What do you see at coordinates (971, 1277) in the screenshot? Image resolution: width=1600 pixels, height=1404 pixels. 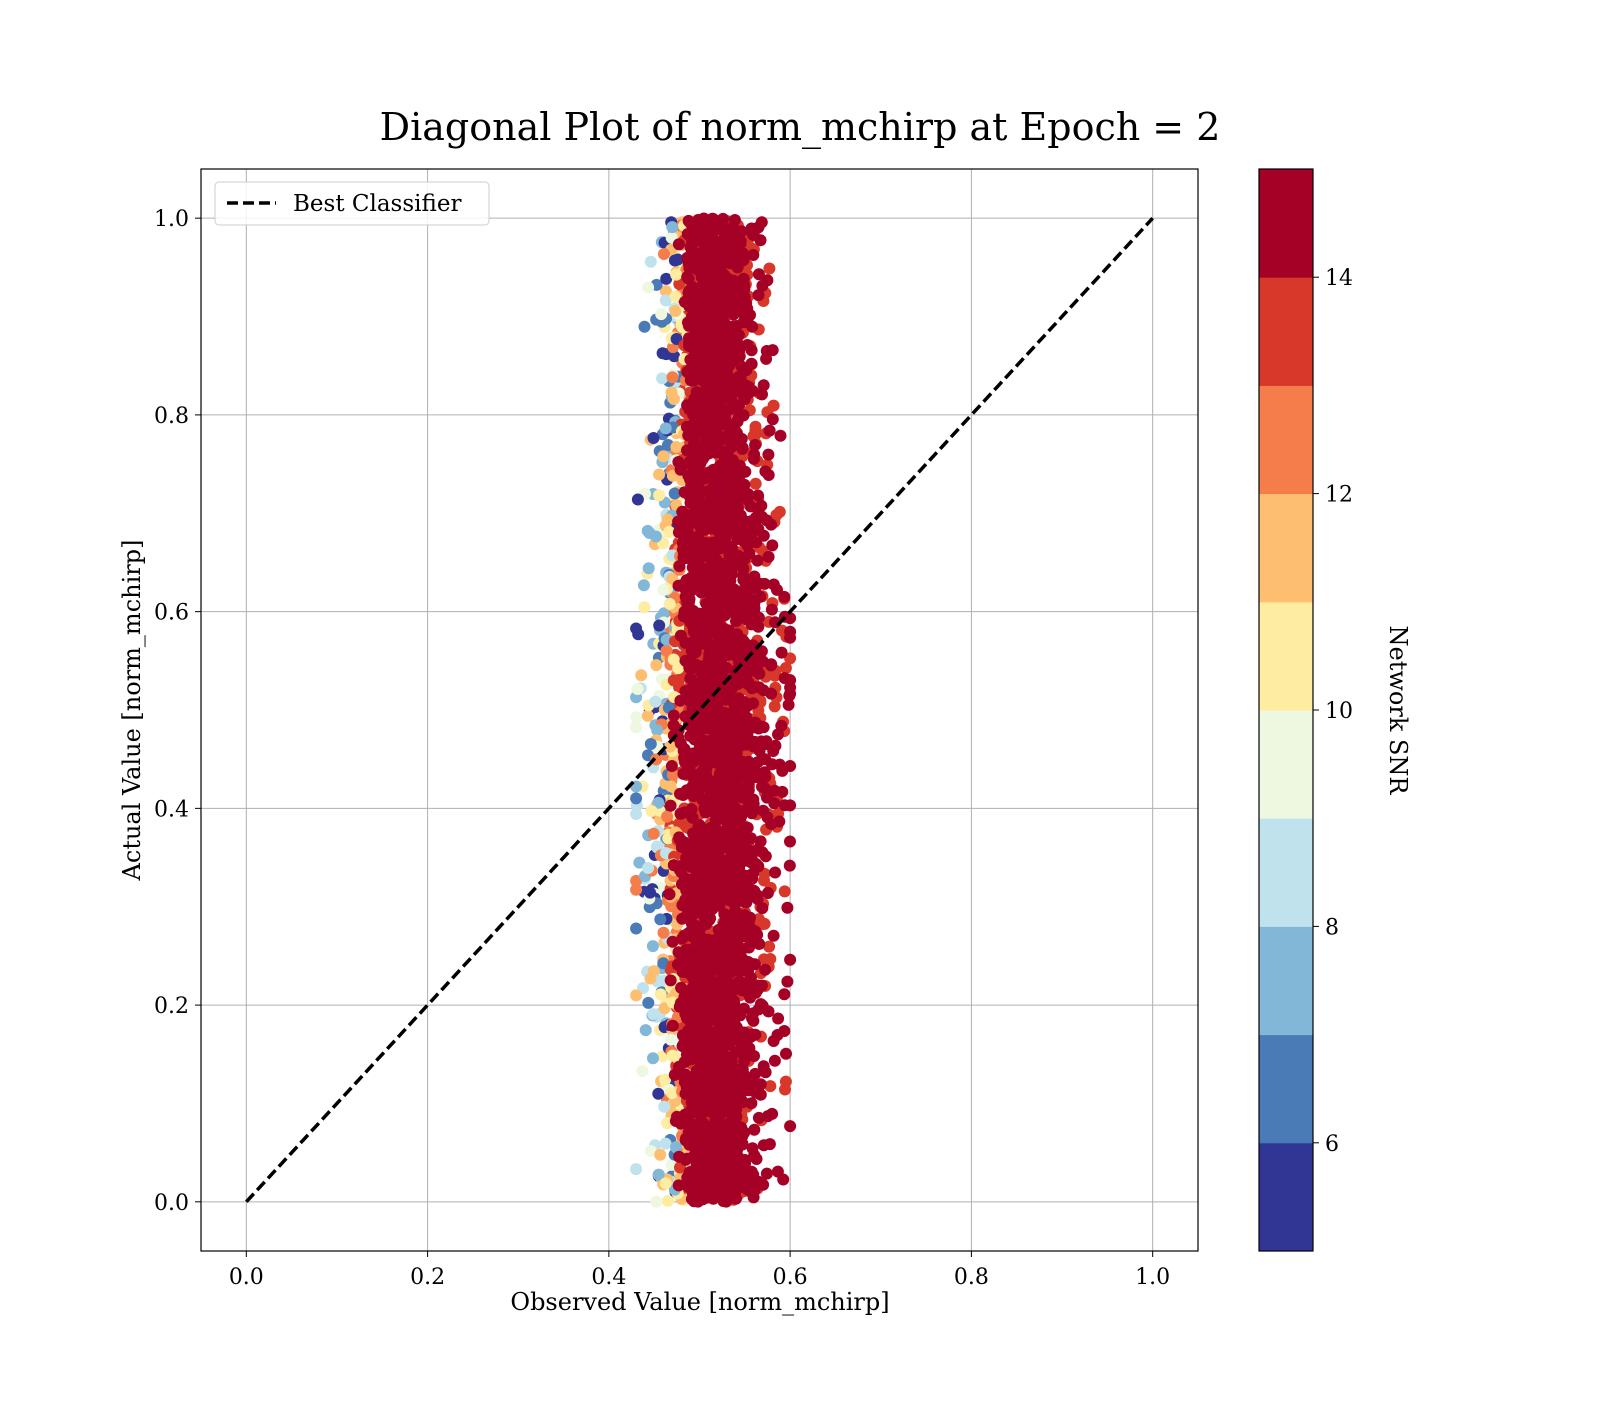 I see `x-tick-label: 0.8` at bounding box center [971, 1277].